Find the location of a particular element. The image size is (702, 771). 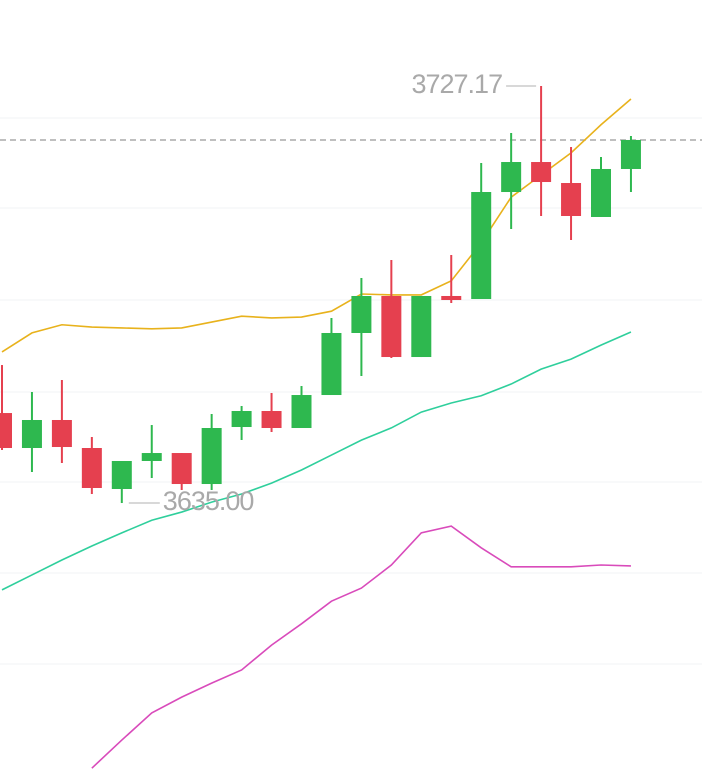

annotation-label: 3727.17 is located at coordinates (456, 84).